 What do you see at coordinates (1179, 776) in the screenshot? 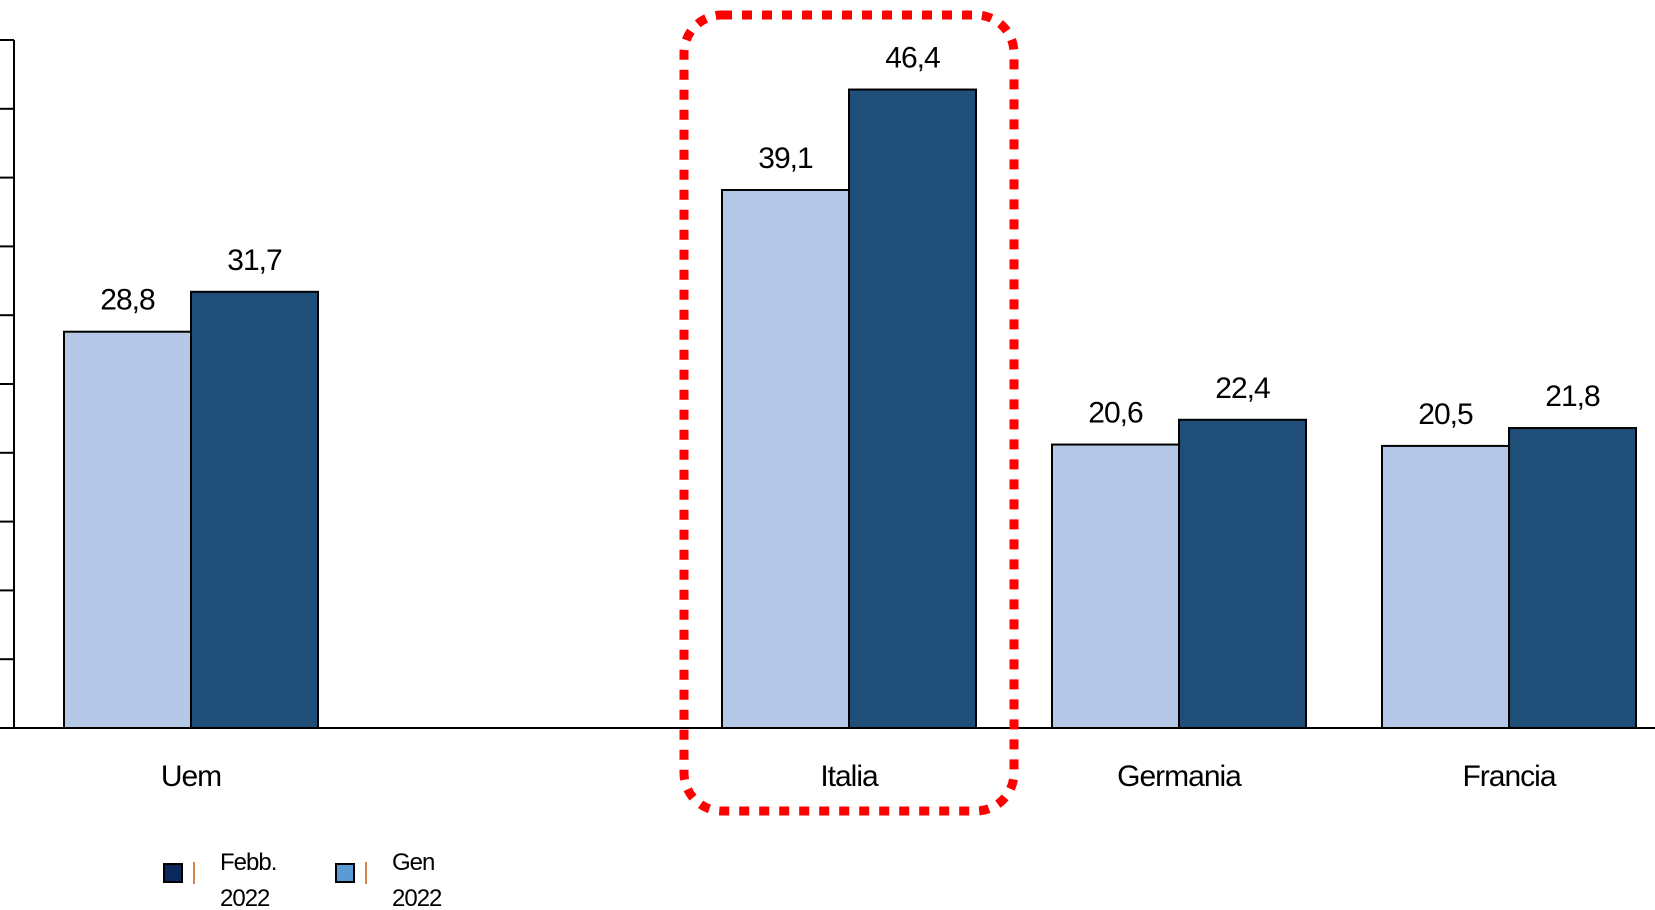
I see `category-label-germania: Germania` at bounding box center [1179, 776].